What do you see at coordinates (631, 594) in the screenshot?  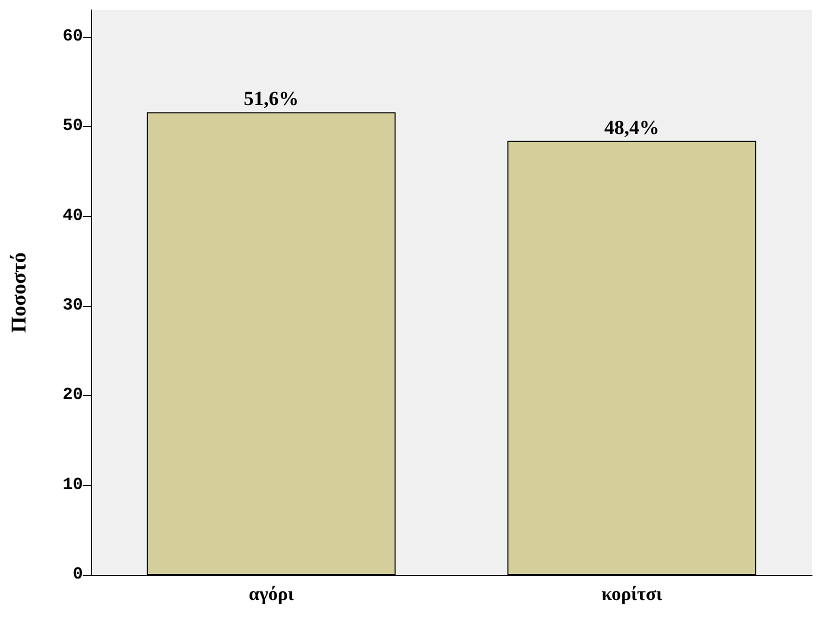 I see `x-tick-label: κορίτσι` at bounding box center [631, 594].